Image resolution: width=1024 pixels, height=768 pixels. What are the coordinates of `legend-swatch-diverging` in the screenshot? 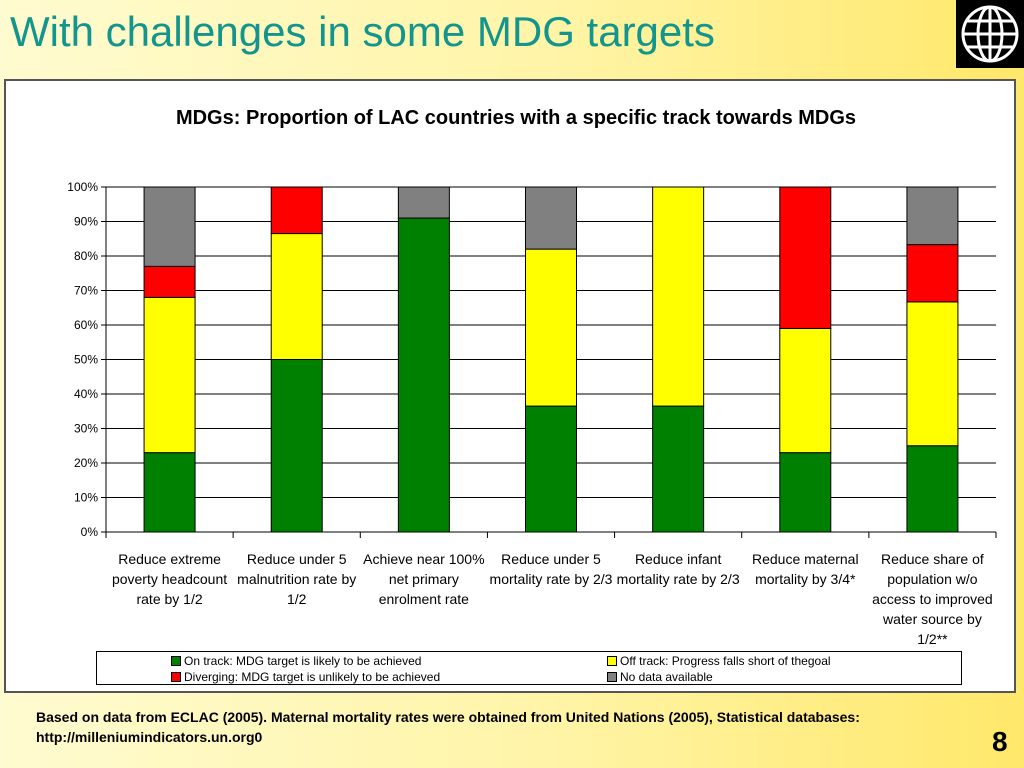 It's located at (176, 676).